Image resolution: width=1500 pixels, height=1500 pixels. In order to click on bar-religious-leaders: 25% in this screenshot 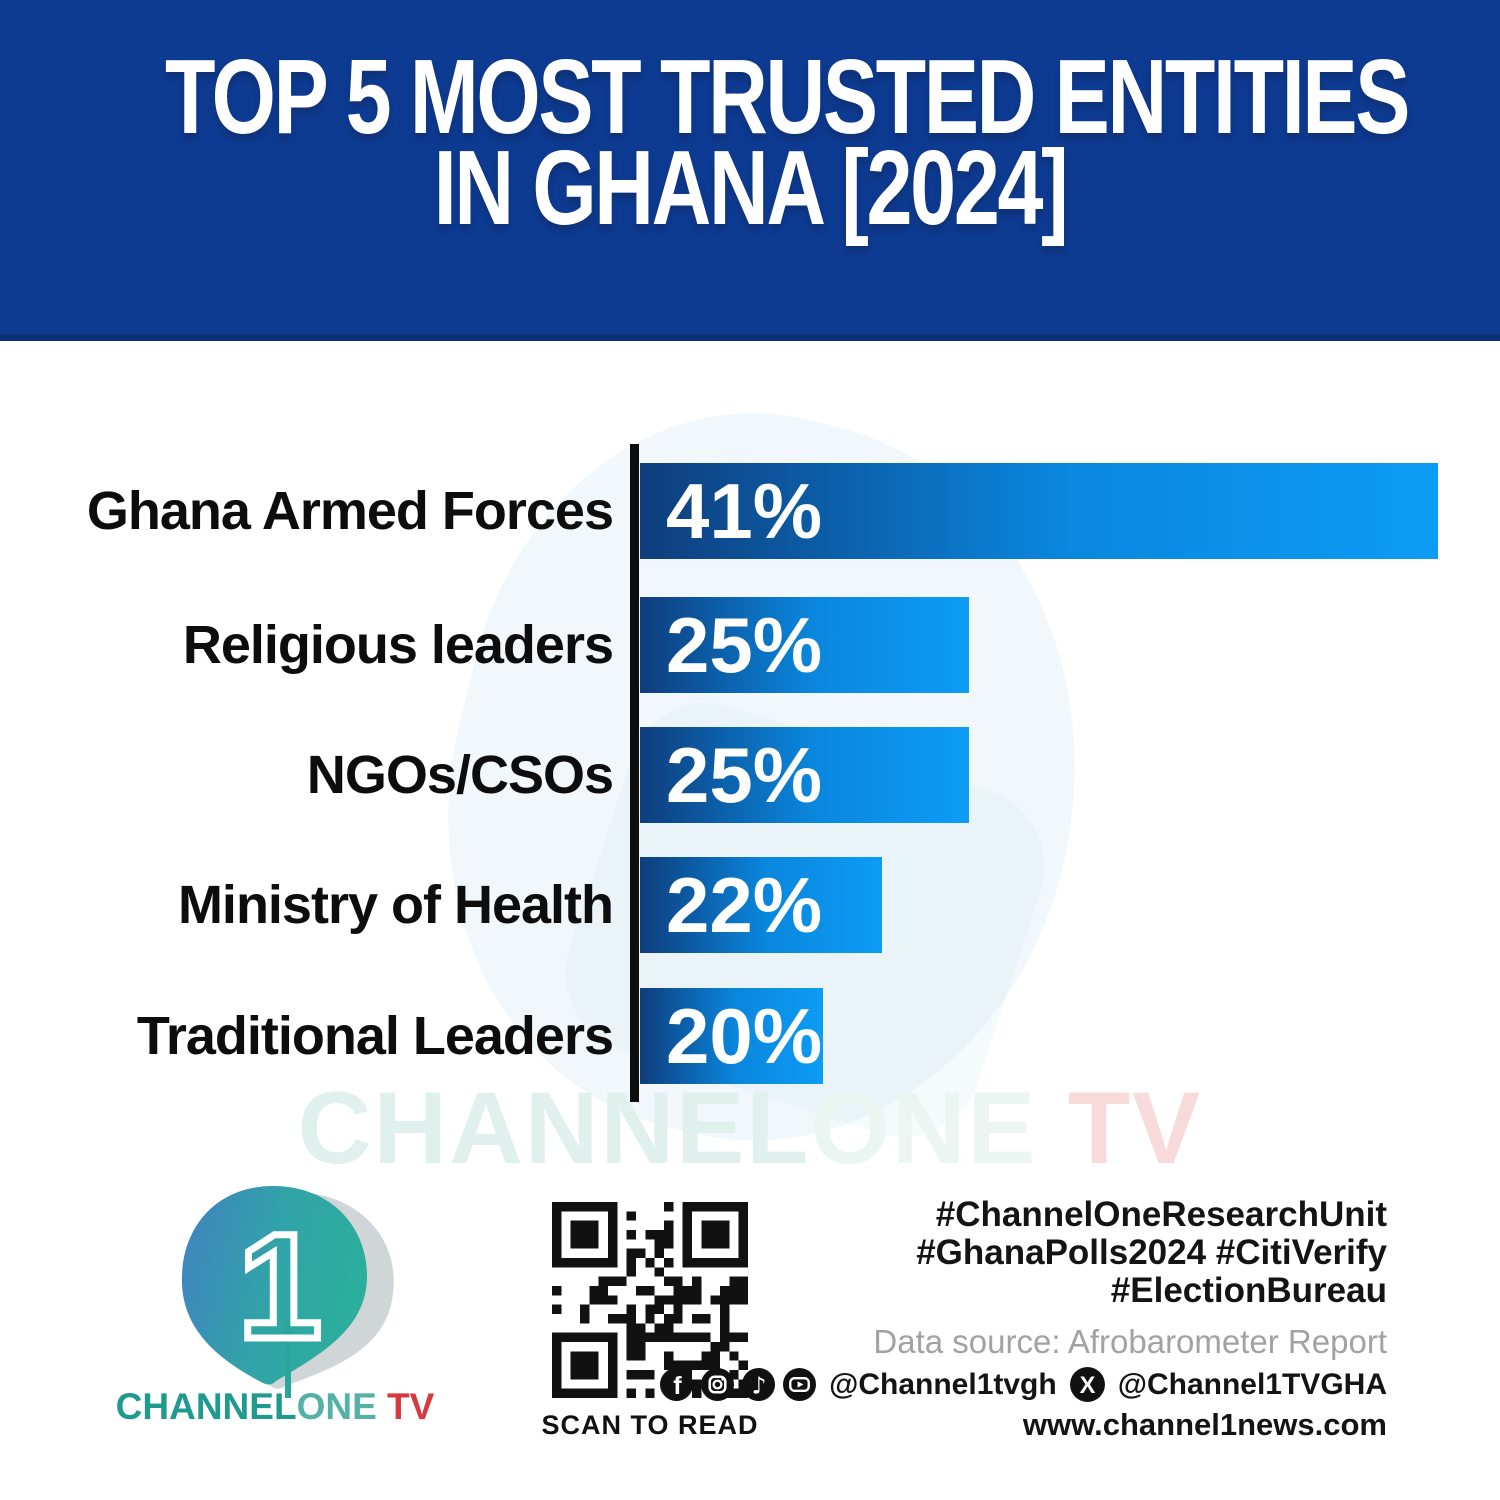, I will do `click(804, 645)`.